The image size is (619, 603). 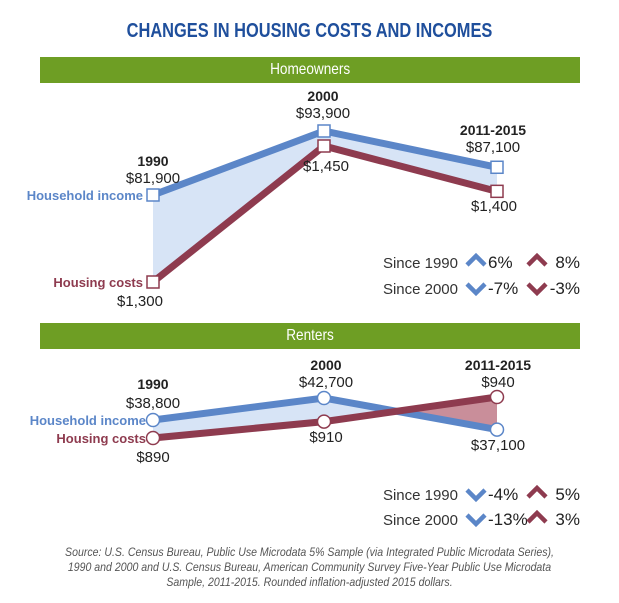 I want to click on chart-title: CHANGES IN HOUSING COSTS AND INCOMES, so click(x=309, y=31).